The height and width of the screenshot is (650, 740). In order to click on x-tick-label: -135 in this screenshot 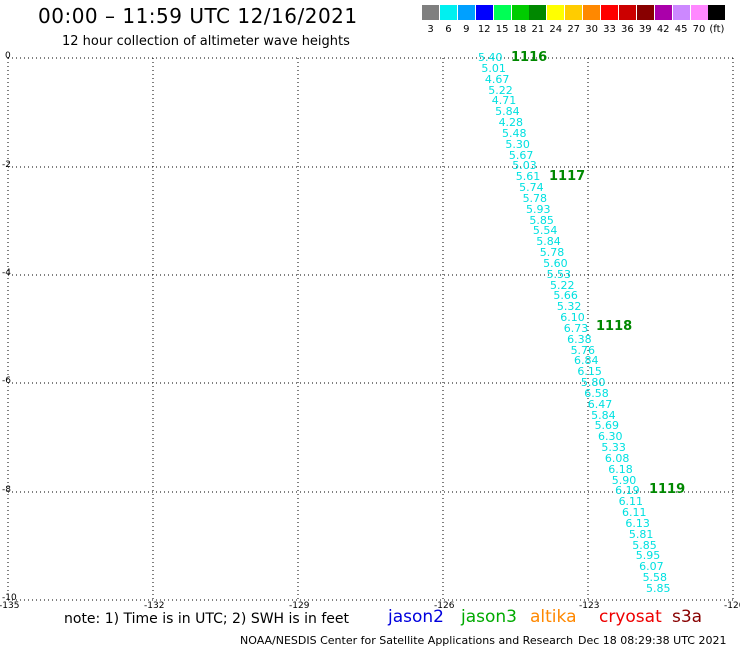, I will do `click(10, 606)`.